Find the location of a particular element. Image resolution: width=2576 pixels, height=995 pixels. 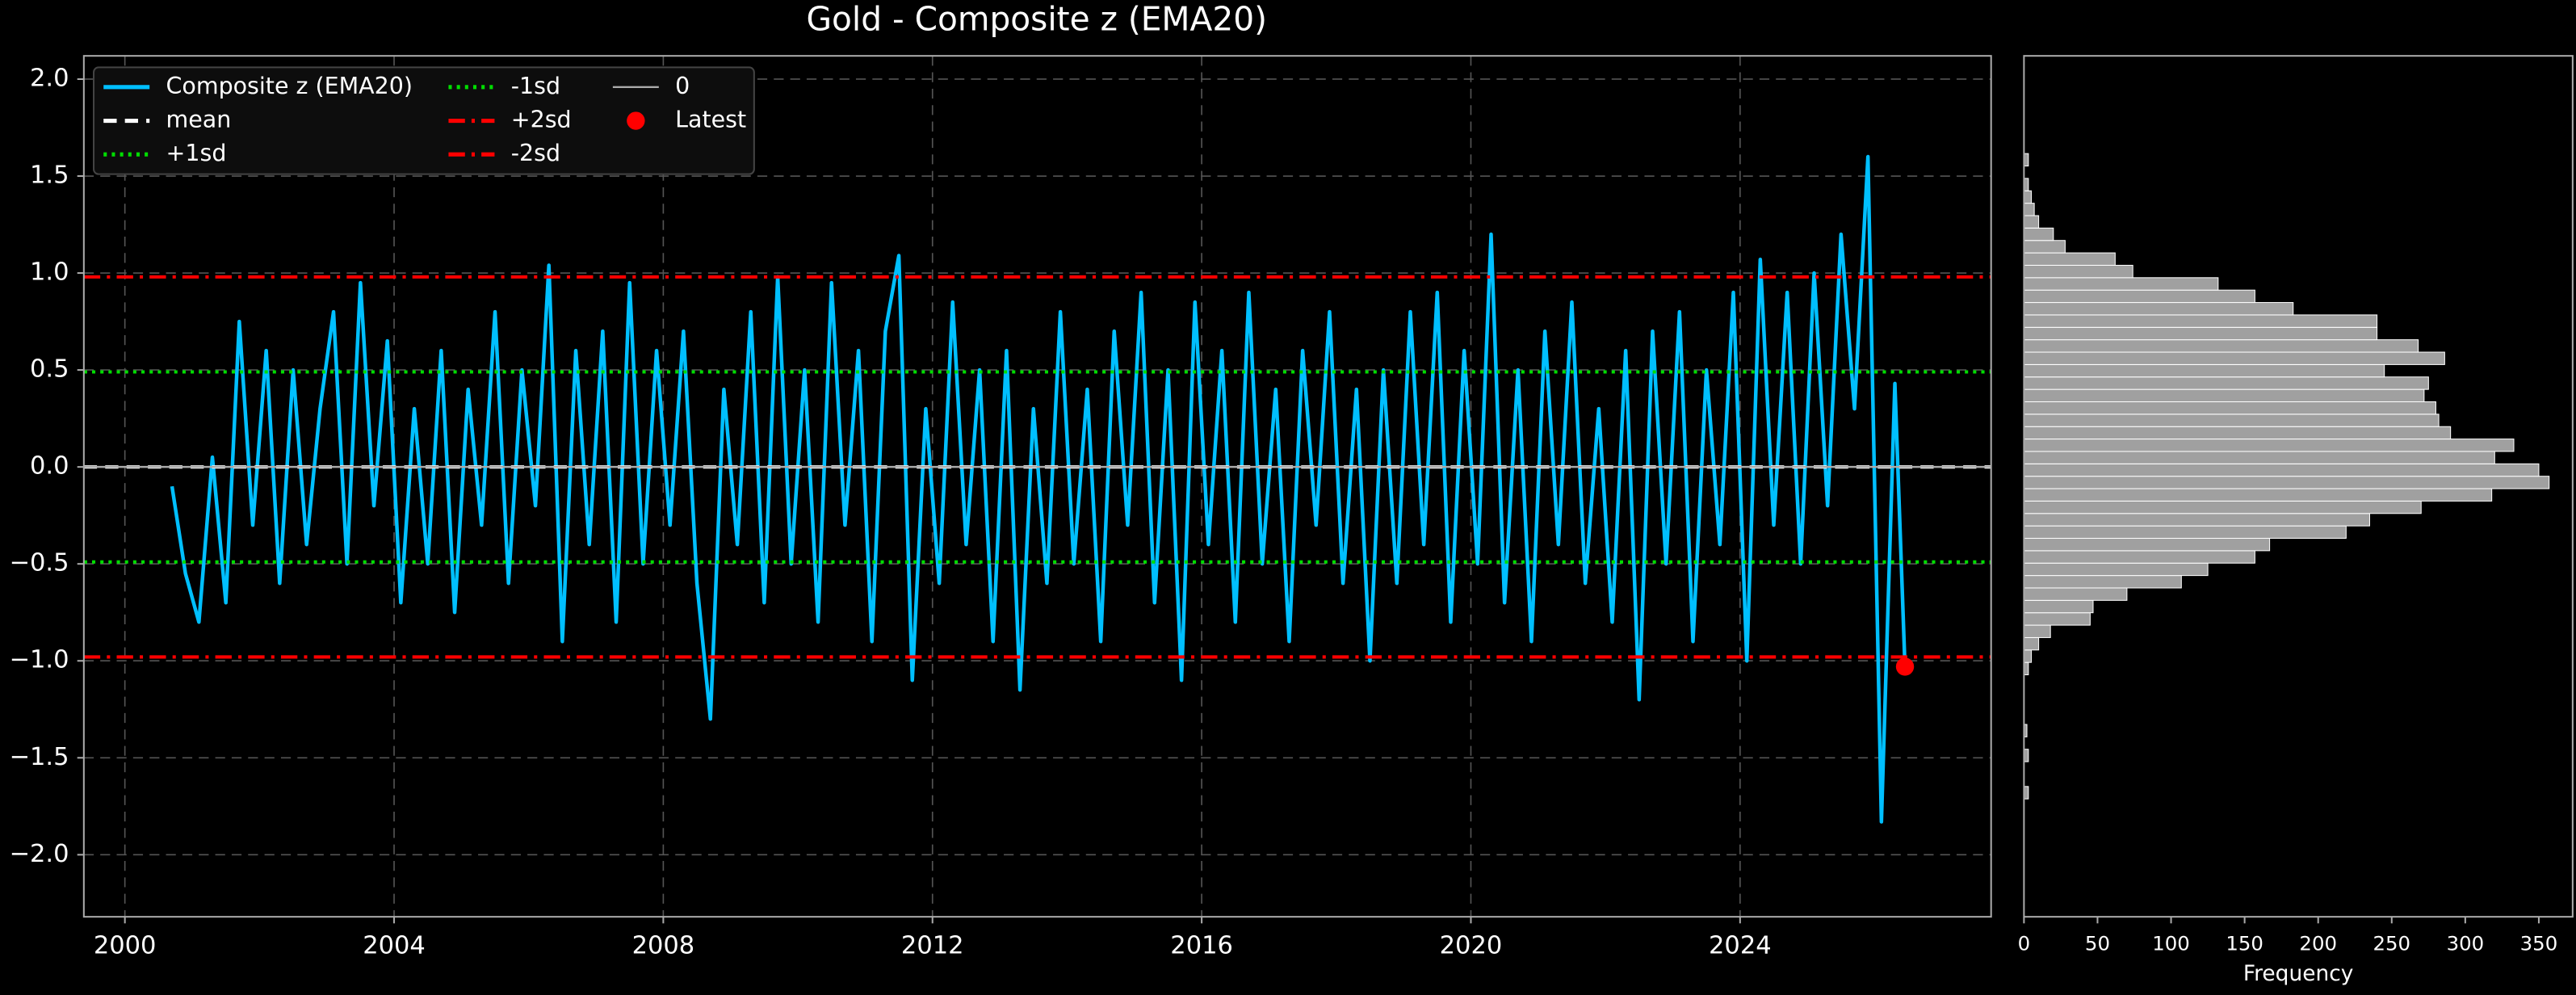

chart-title: Gold - Composite z (EMA20) is located at coordinates (1037, 19).